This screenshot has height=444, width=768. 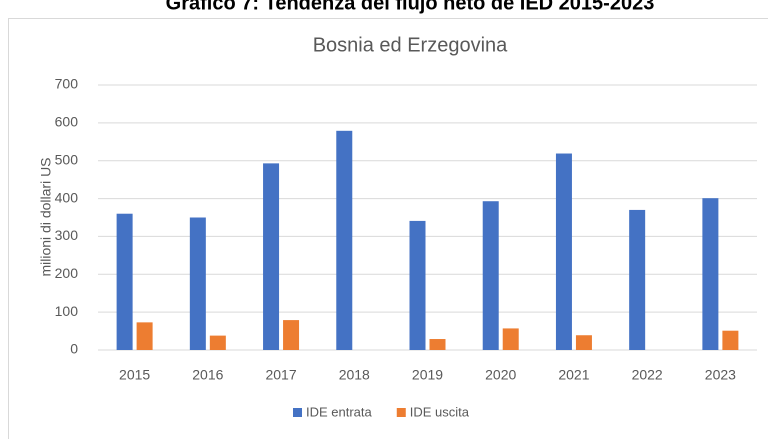 I want to click on y-tick-label: 200, so click(x=67, y=273).